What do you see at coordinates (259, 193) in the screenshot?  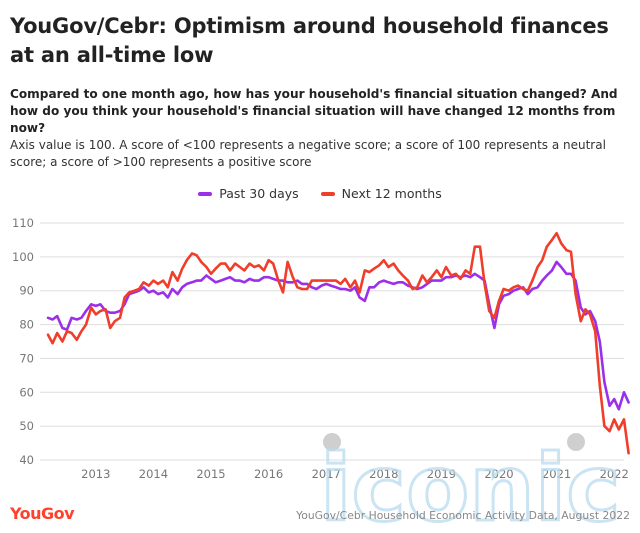 I see `legend-label-past: Past 30 days` at bounding box center [259, 193].